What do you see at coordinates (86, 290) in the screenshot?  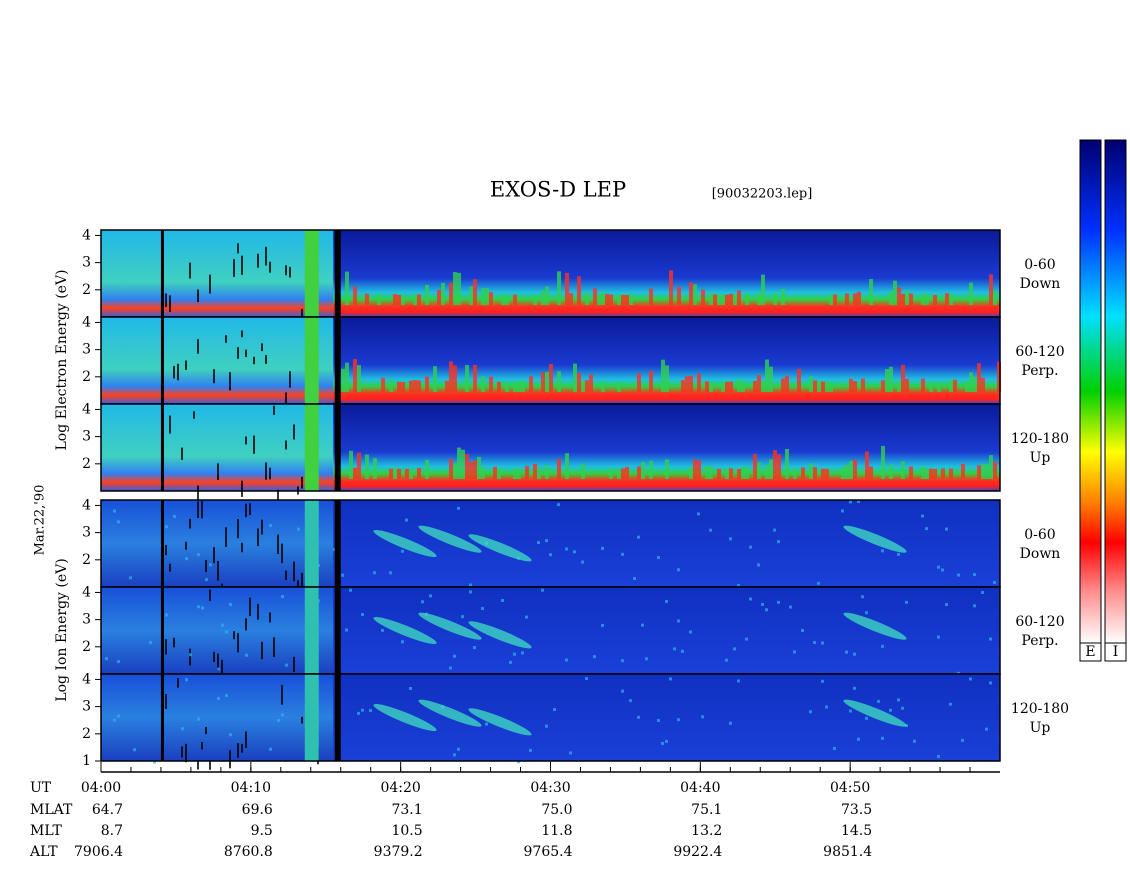 I see `y-tick-label: 2` at bounding box center [86, 290].